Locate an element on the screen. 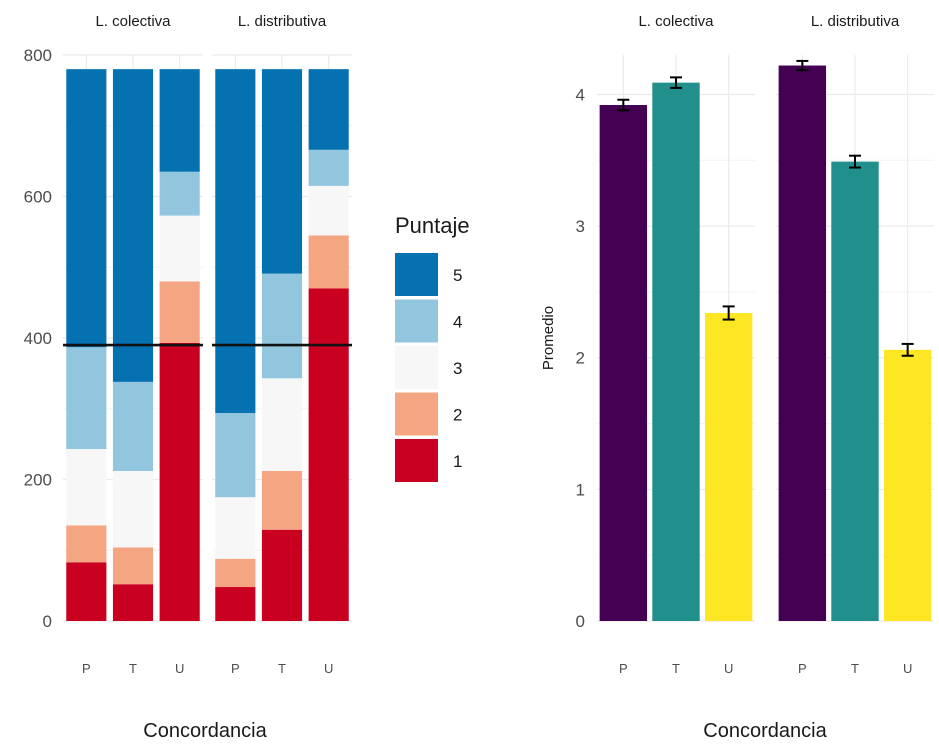 The width and height of the screenshot is (939, 746). legend-label: 1 is located at coordinates (457, 461).